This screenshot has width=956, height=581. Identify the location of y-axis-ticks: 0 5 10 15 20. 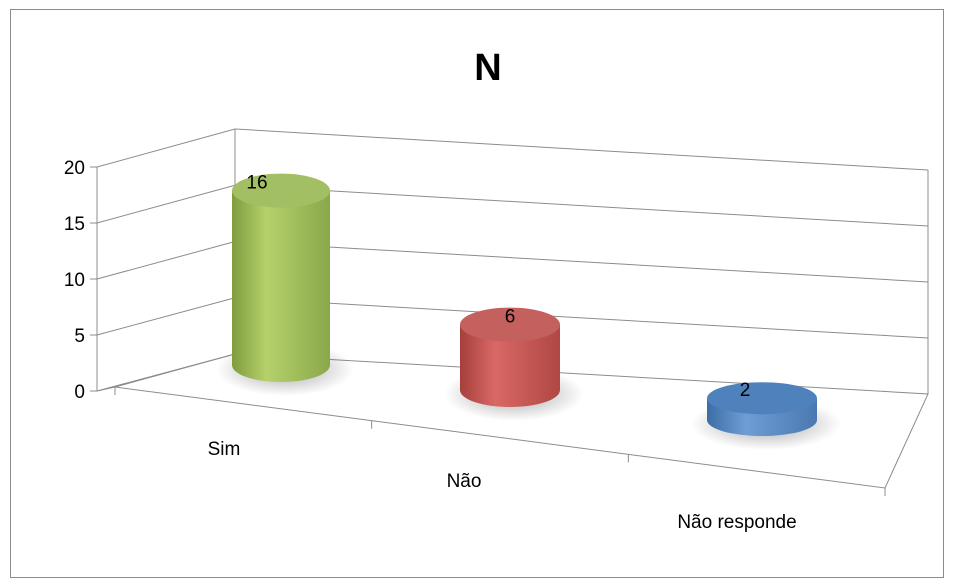
(80, 280).